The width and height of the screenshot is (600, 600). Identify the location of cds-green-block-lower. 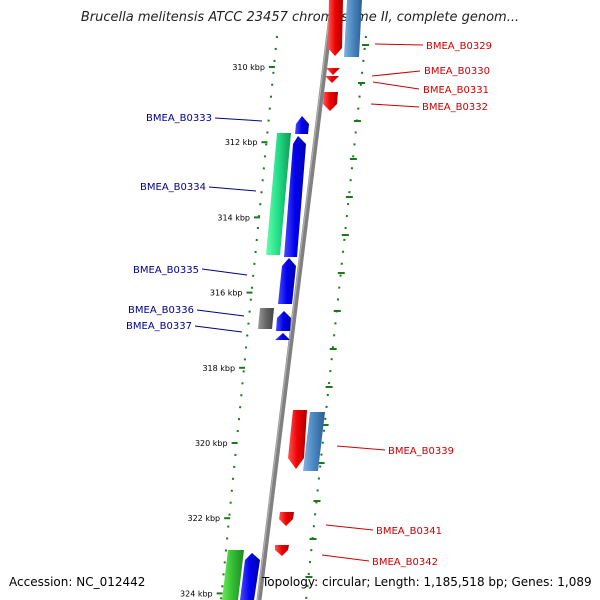
(233, 575).